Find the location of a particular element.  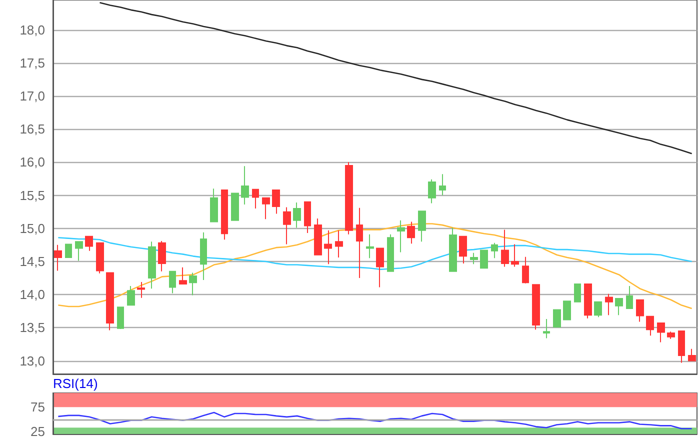

y-tick-label: 15,0 is located at coordinates (32, 228).